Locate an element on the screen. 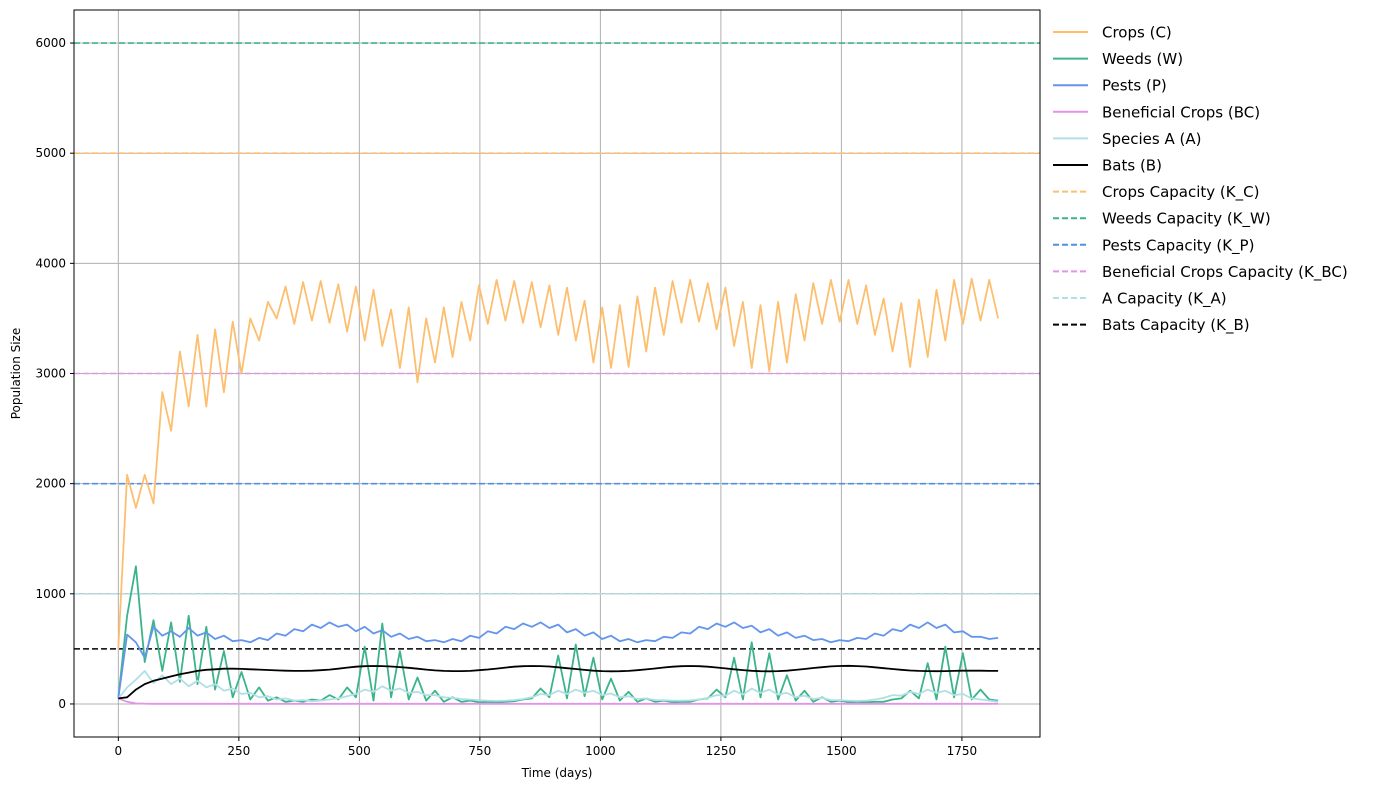 This screenshot has height=790, width=1389. y-axis-ticks: 0 1000 2000 3000 4000 5000 6000 is located at coordinates (54, 373).